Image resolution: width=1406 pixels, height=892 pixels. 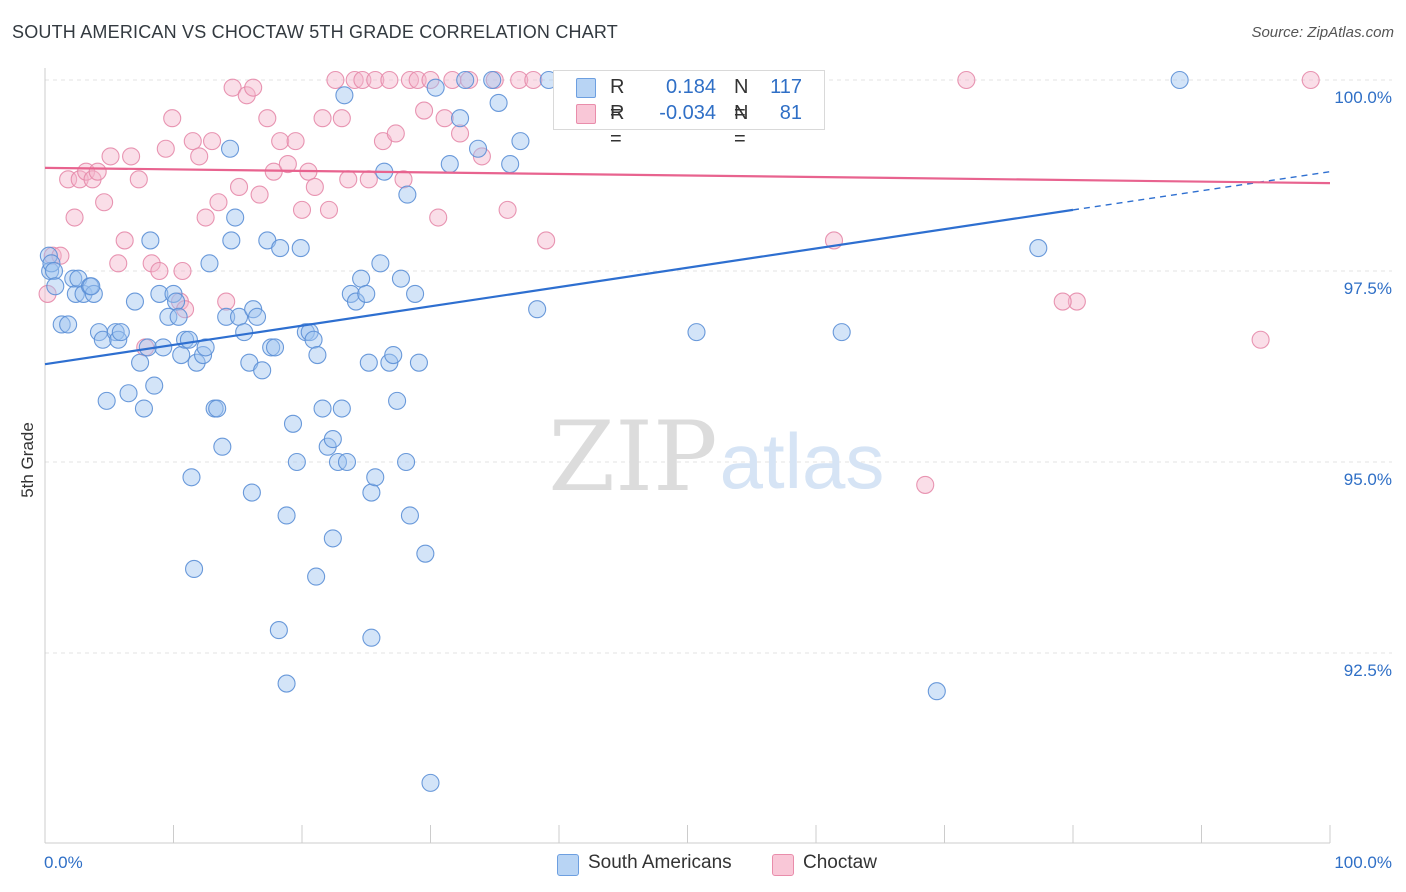 What do you see at coordinates (687, 113) in the screenshot?
I see `legend-r-value: -0.034` at bounding box center [687, 113].